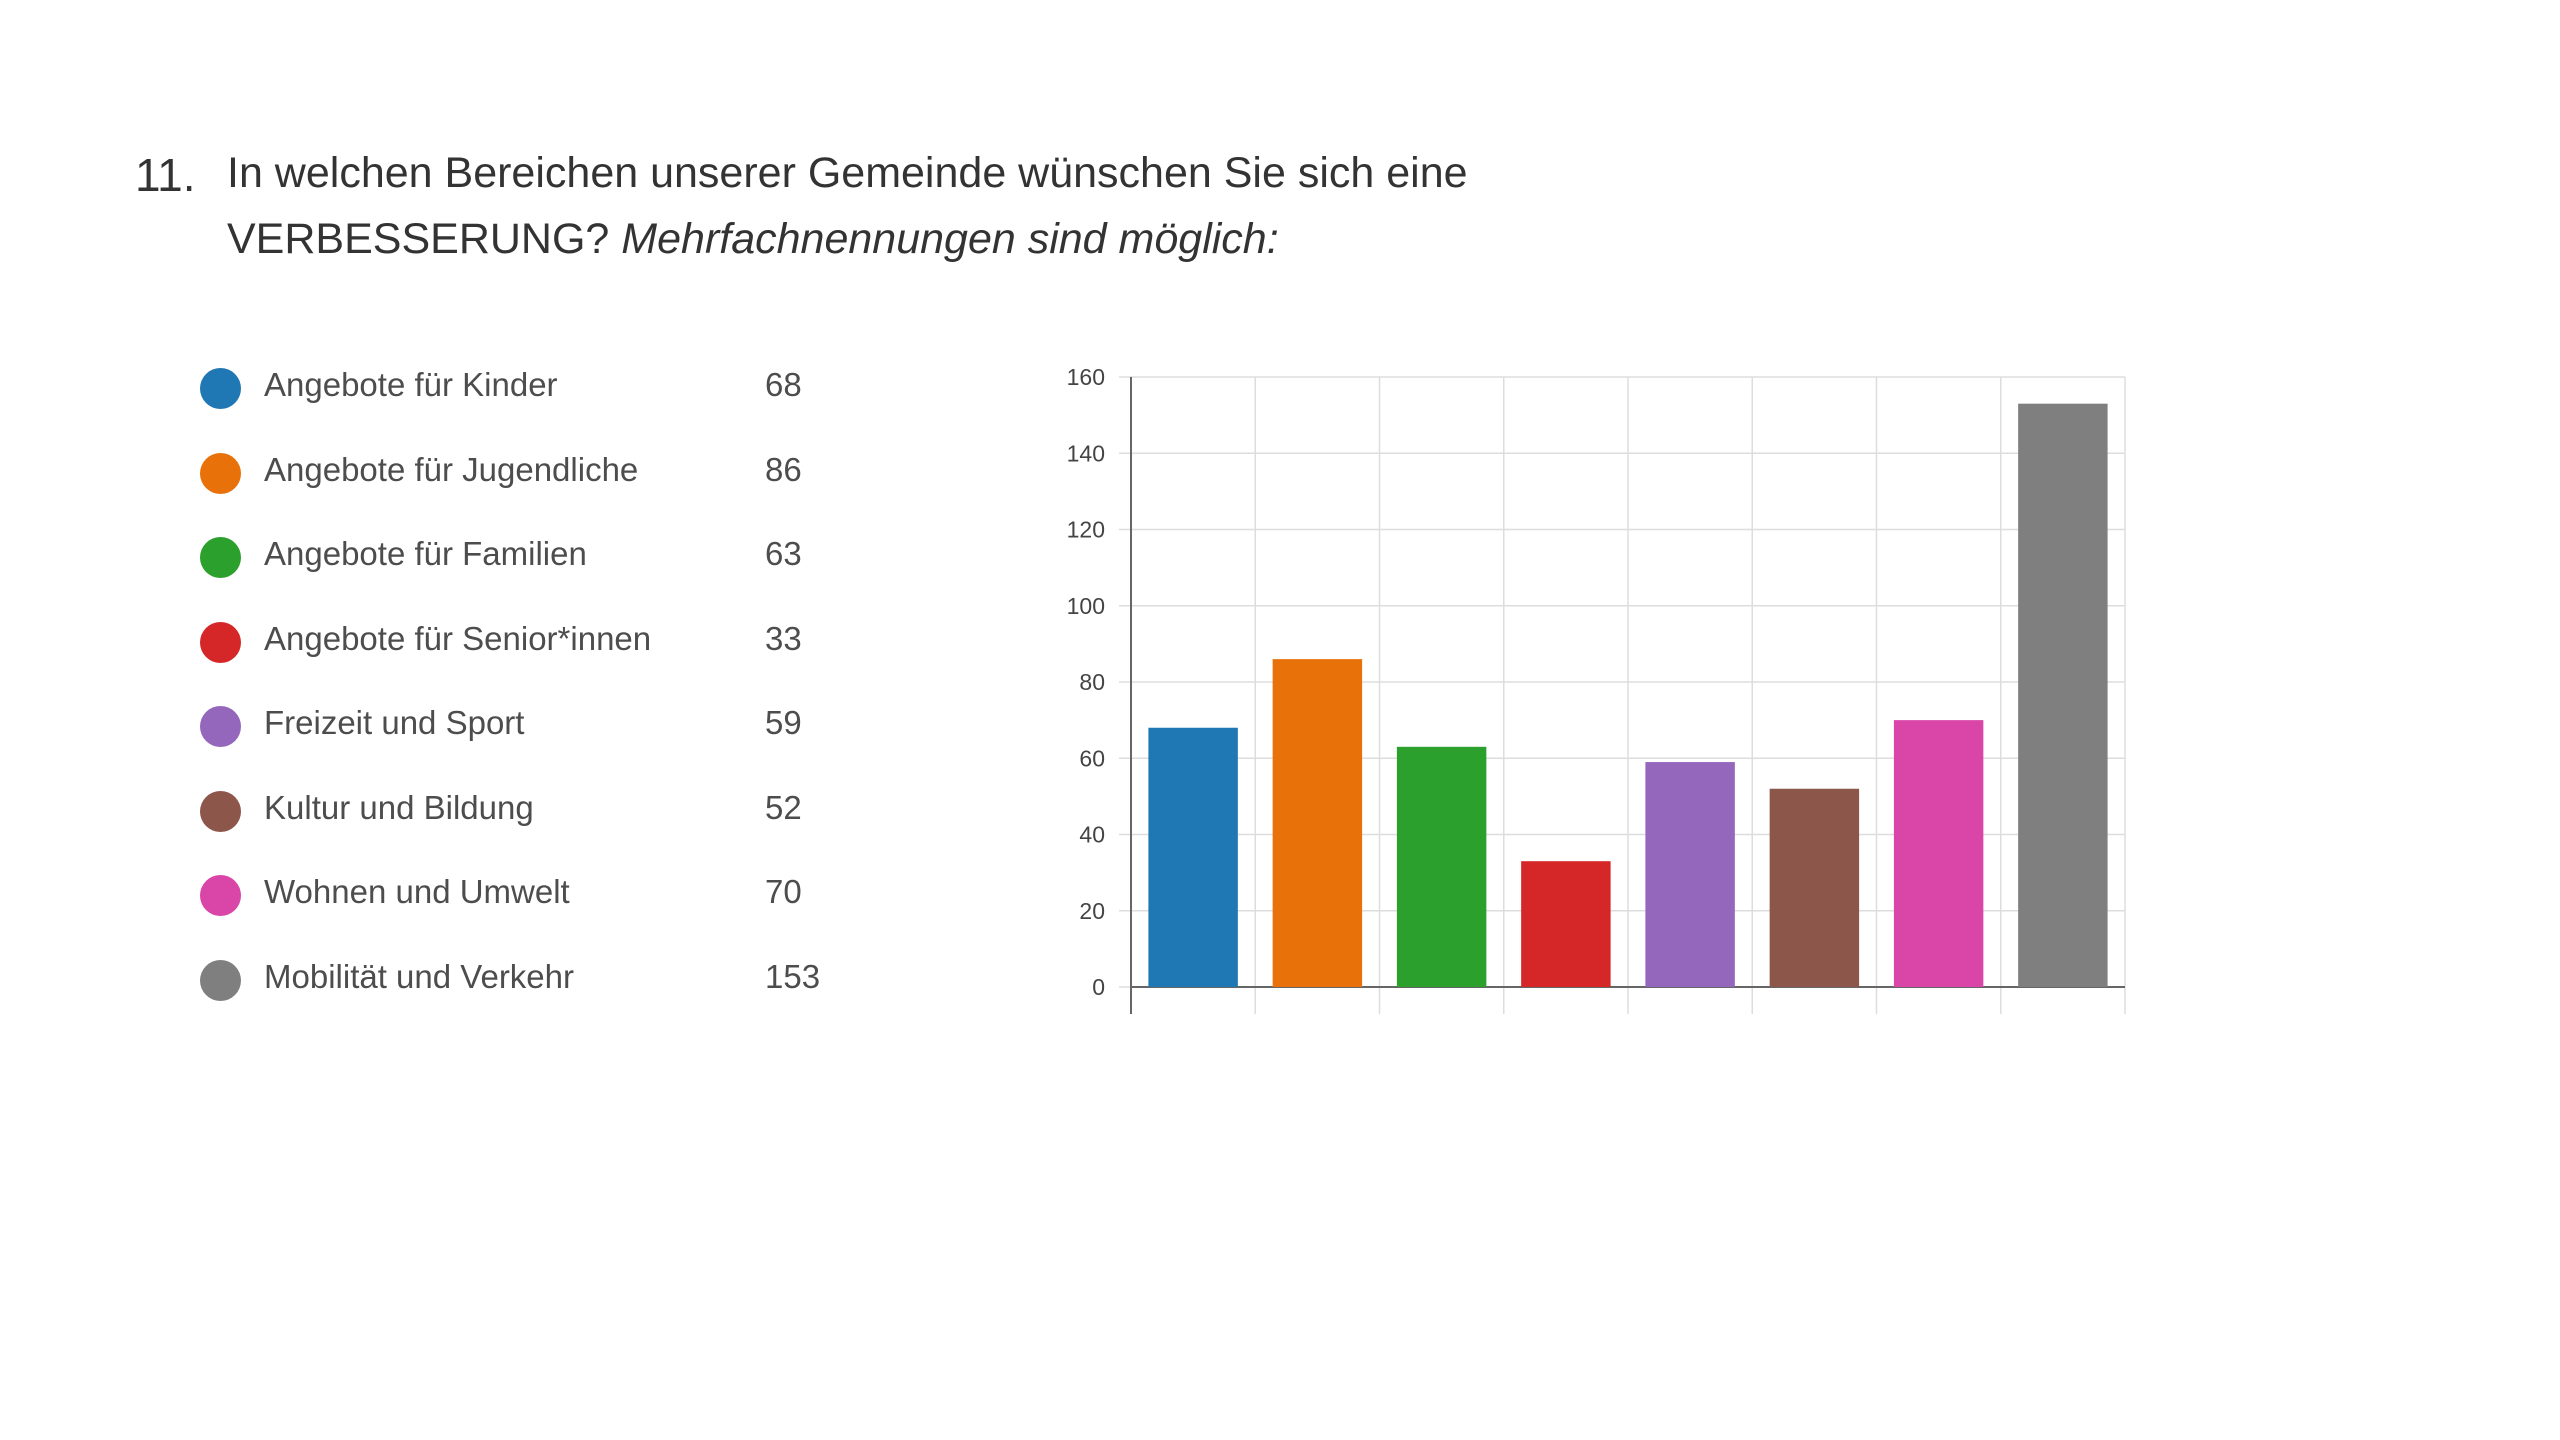 This screenshot has height=1440, width=2560. Describe the element at coordinates (1098, 987) in the screenshot. I see `y-tick-label: 0` at that location.